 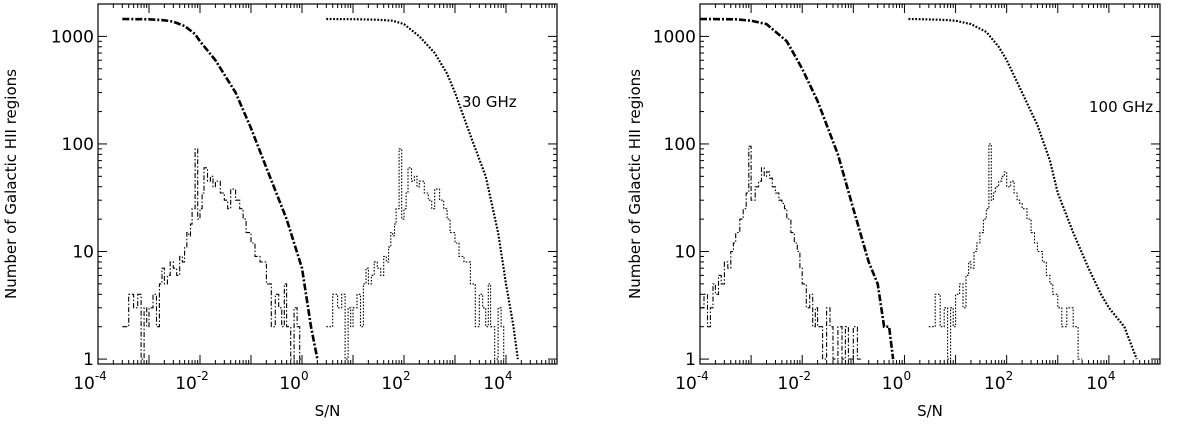 What do you see at coordinates (489, 102) in the screenshot?
I see `frequency-annotation: 30 GHz` at bounding box center [489, 102].